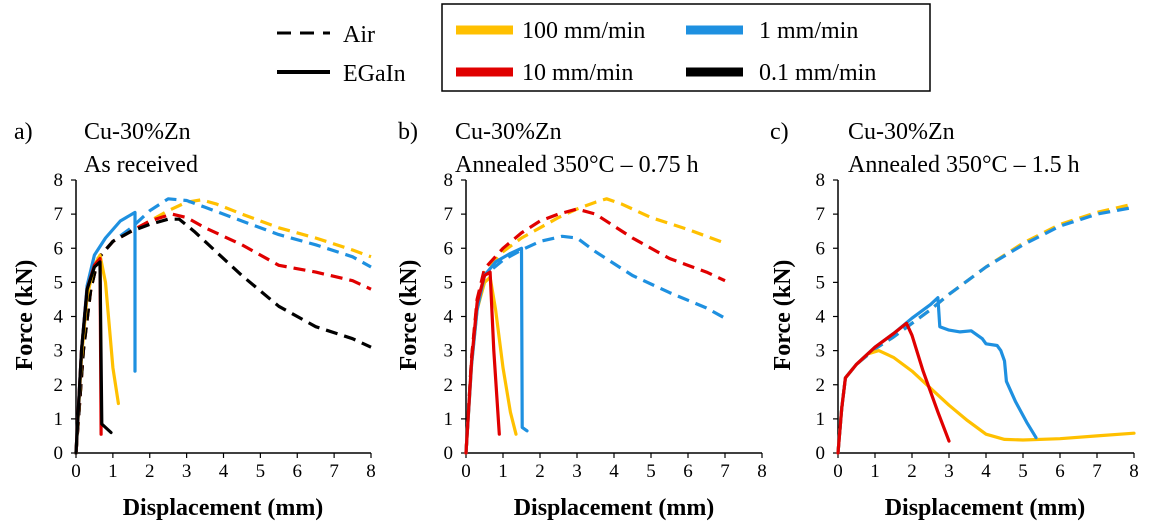  I want to click on panel-b-y-tick-label: 6, so click(449, 248).